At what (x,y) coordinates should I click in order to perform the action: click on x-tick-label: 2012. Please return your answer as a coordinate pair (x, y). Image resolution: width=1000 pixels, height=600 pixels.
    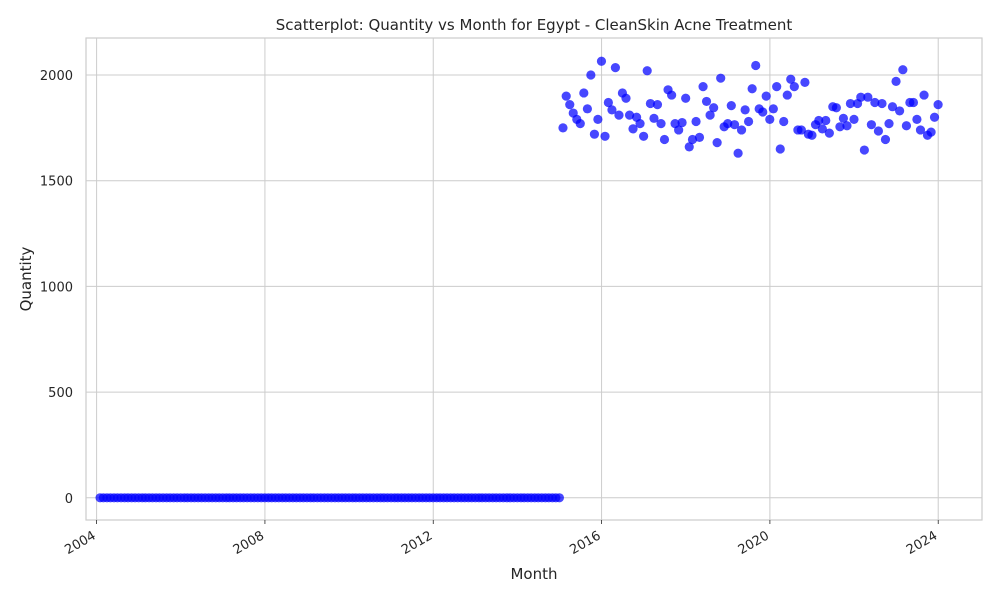
    Looking at the image, I should click on (417, 543).